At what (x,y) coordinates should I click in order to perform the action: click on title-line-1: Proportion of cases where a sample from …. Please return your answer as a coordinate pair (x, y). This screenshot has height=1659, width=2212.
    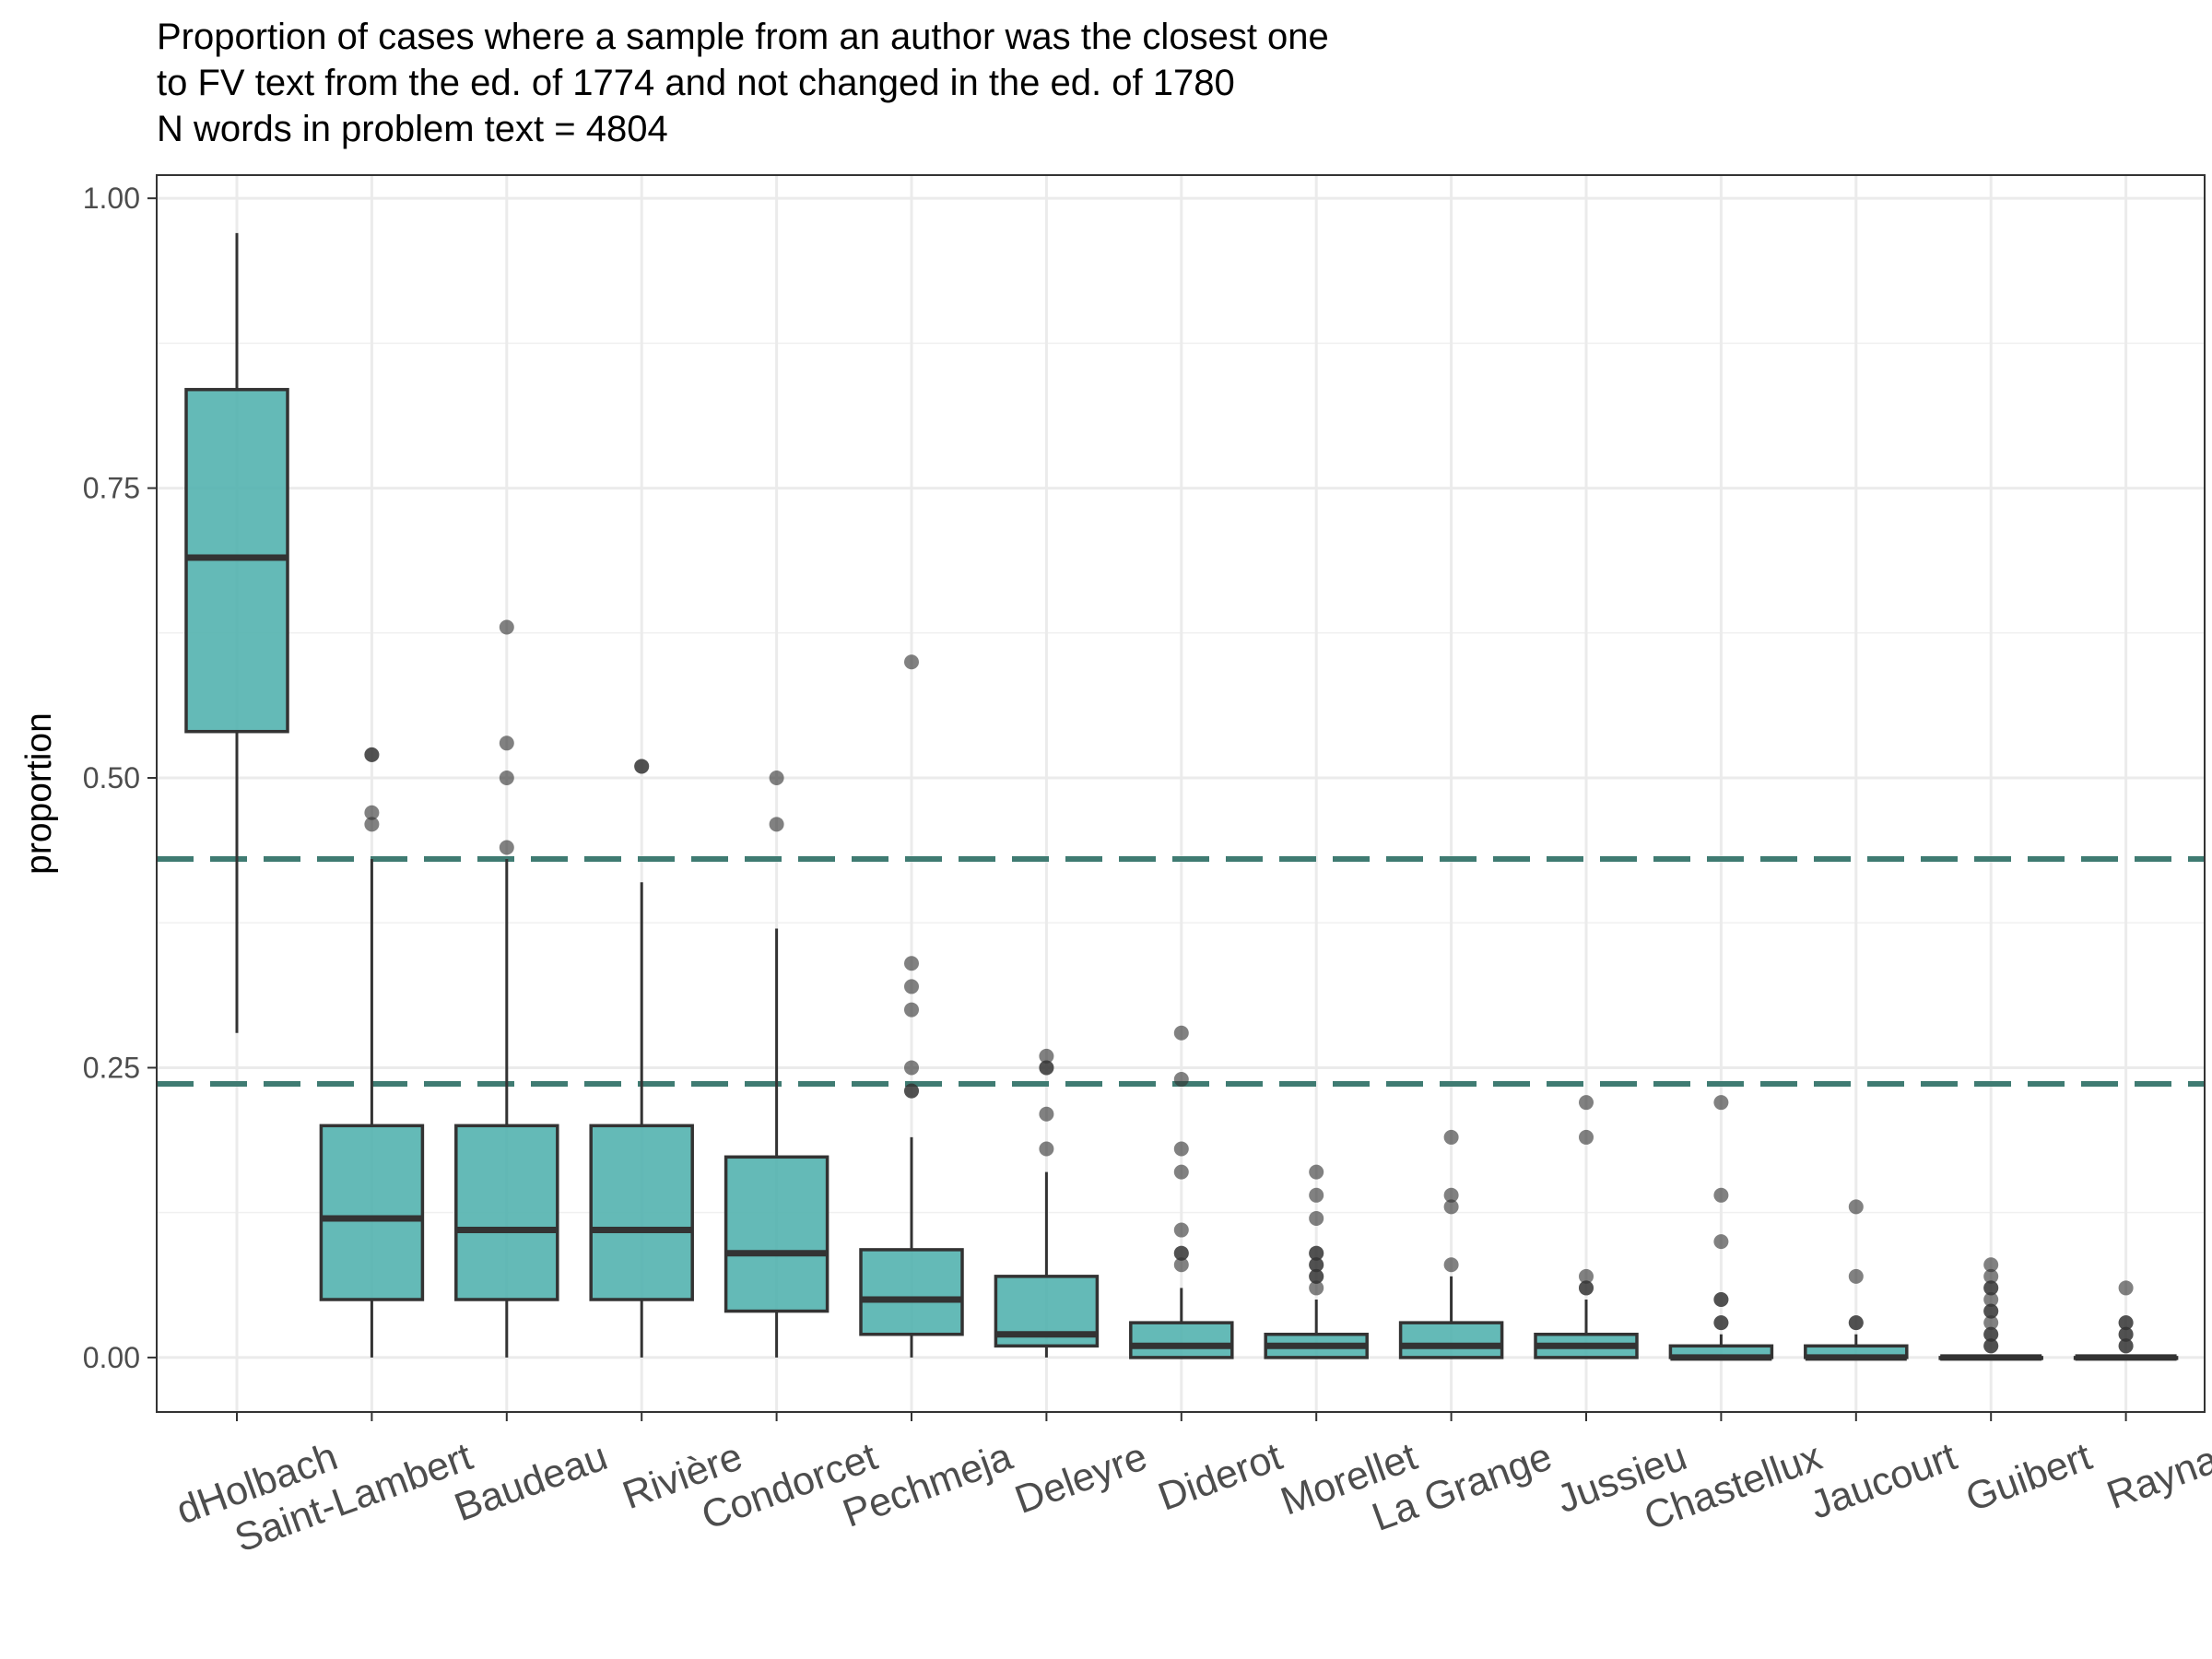
    Looking at the image, I should click on (743, 37).